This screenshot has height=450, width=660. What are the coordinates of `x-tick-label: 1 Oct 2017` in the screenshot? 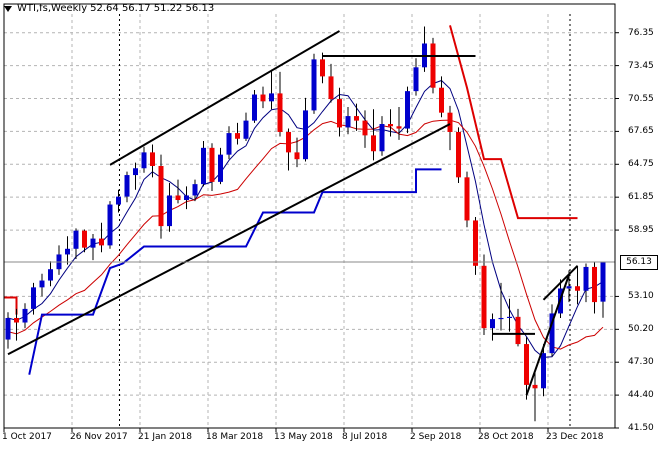 It's located at (27, 437).